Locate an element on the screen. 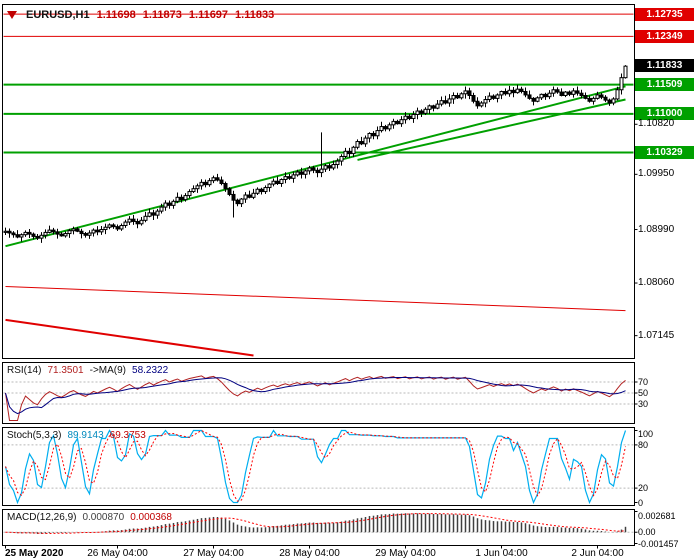 The image size is (700, 560). stoch-scale-label: 80 is located at coordinates (643, 444).